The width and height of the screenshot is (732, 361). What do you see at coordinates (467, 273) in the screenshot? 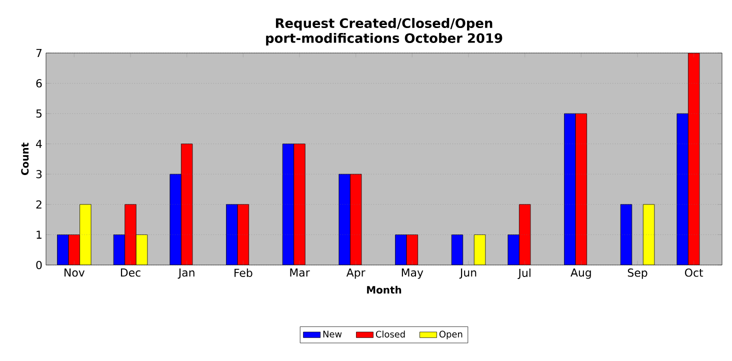
I see `x-tick-label: Jun` at bounding box center [467, 273].